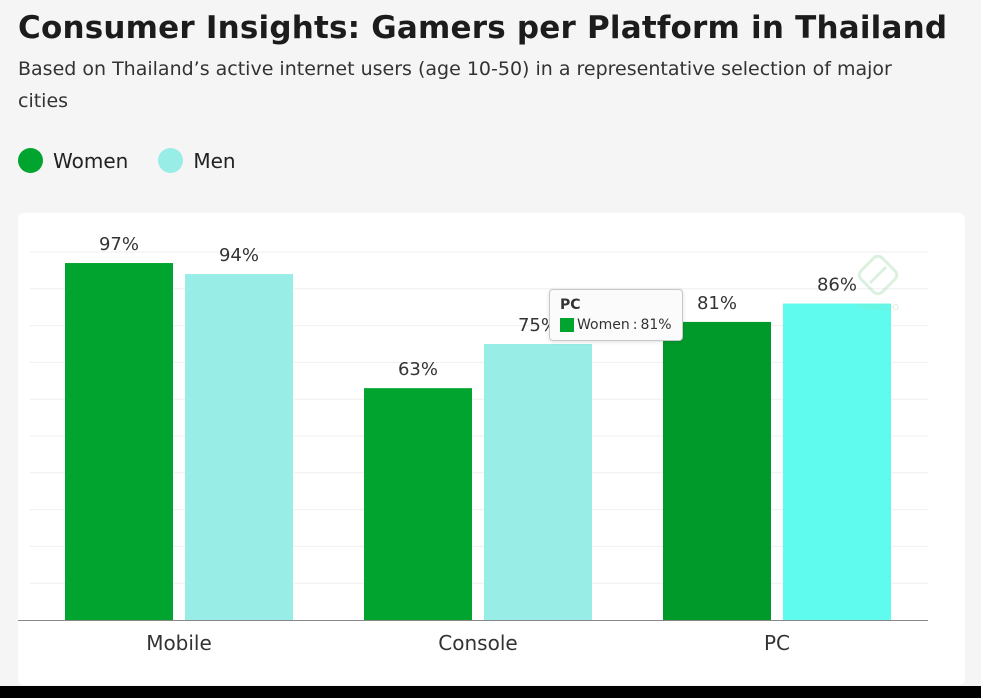 The height and width of the screenshot is (698, 981). What do you see at coordinates (418, 504) in the screenshot?
I see `bar-console-women` at bounding box center [418, 504].